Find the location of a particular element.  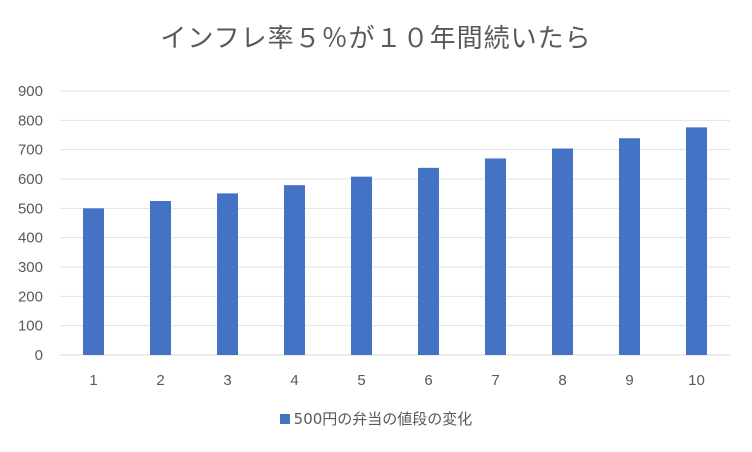

legend-swatch is located at coordinates (284, 419).